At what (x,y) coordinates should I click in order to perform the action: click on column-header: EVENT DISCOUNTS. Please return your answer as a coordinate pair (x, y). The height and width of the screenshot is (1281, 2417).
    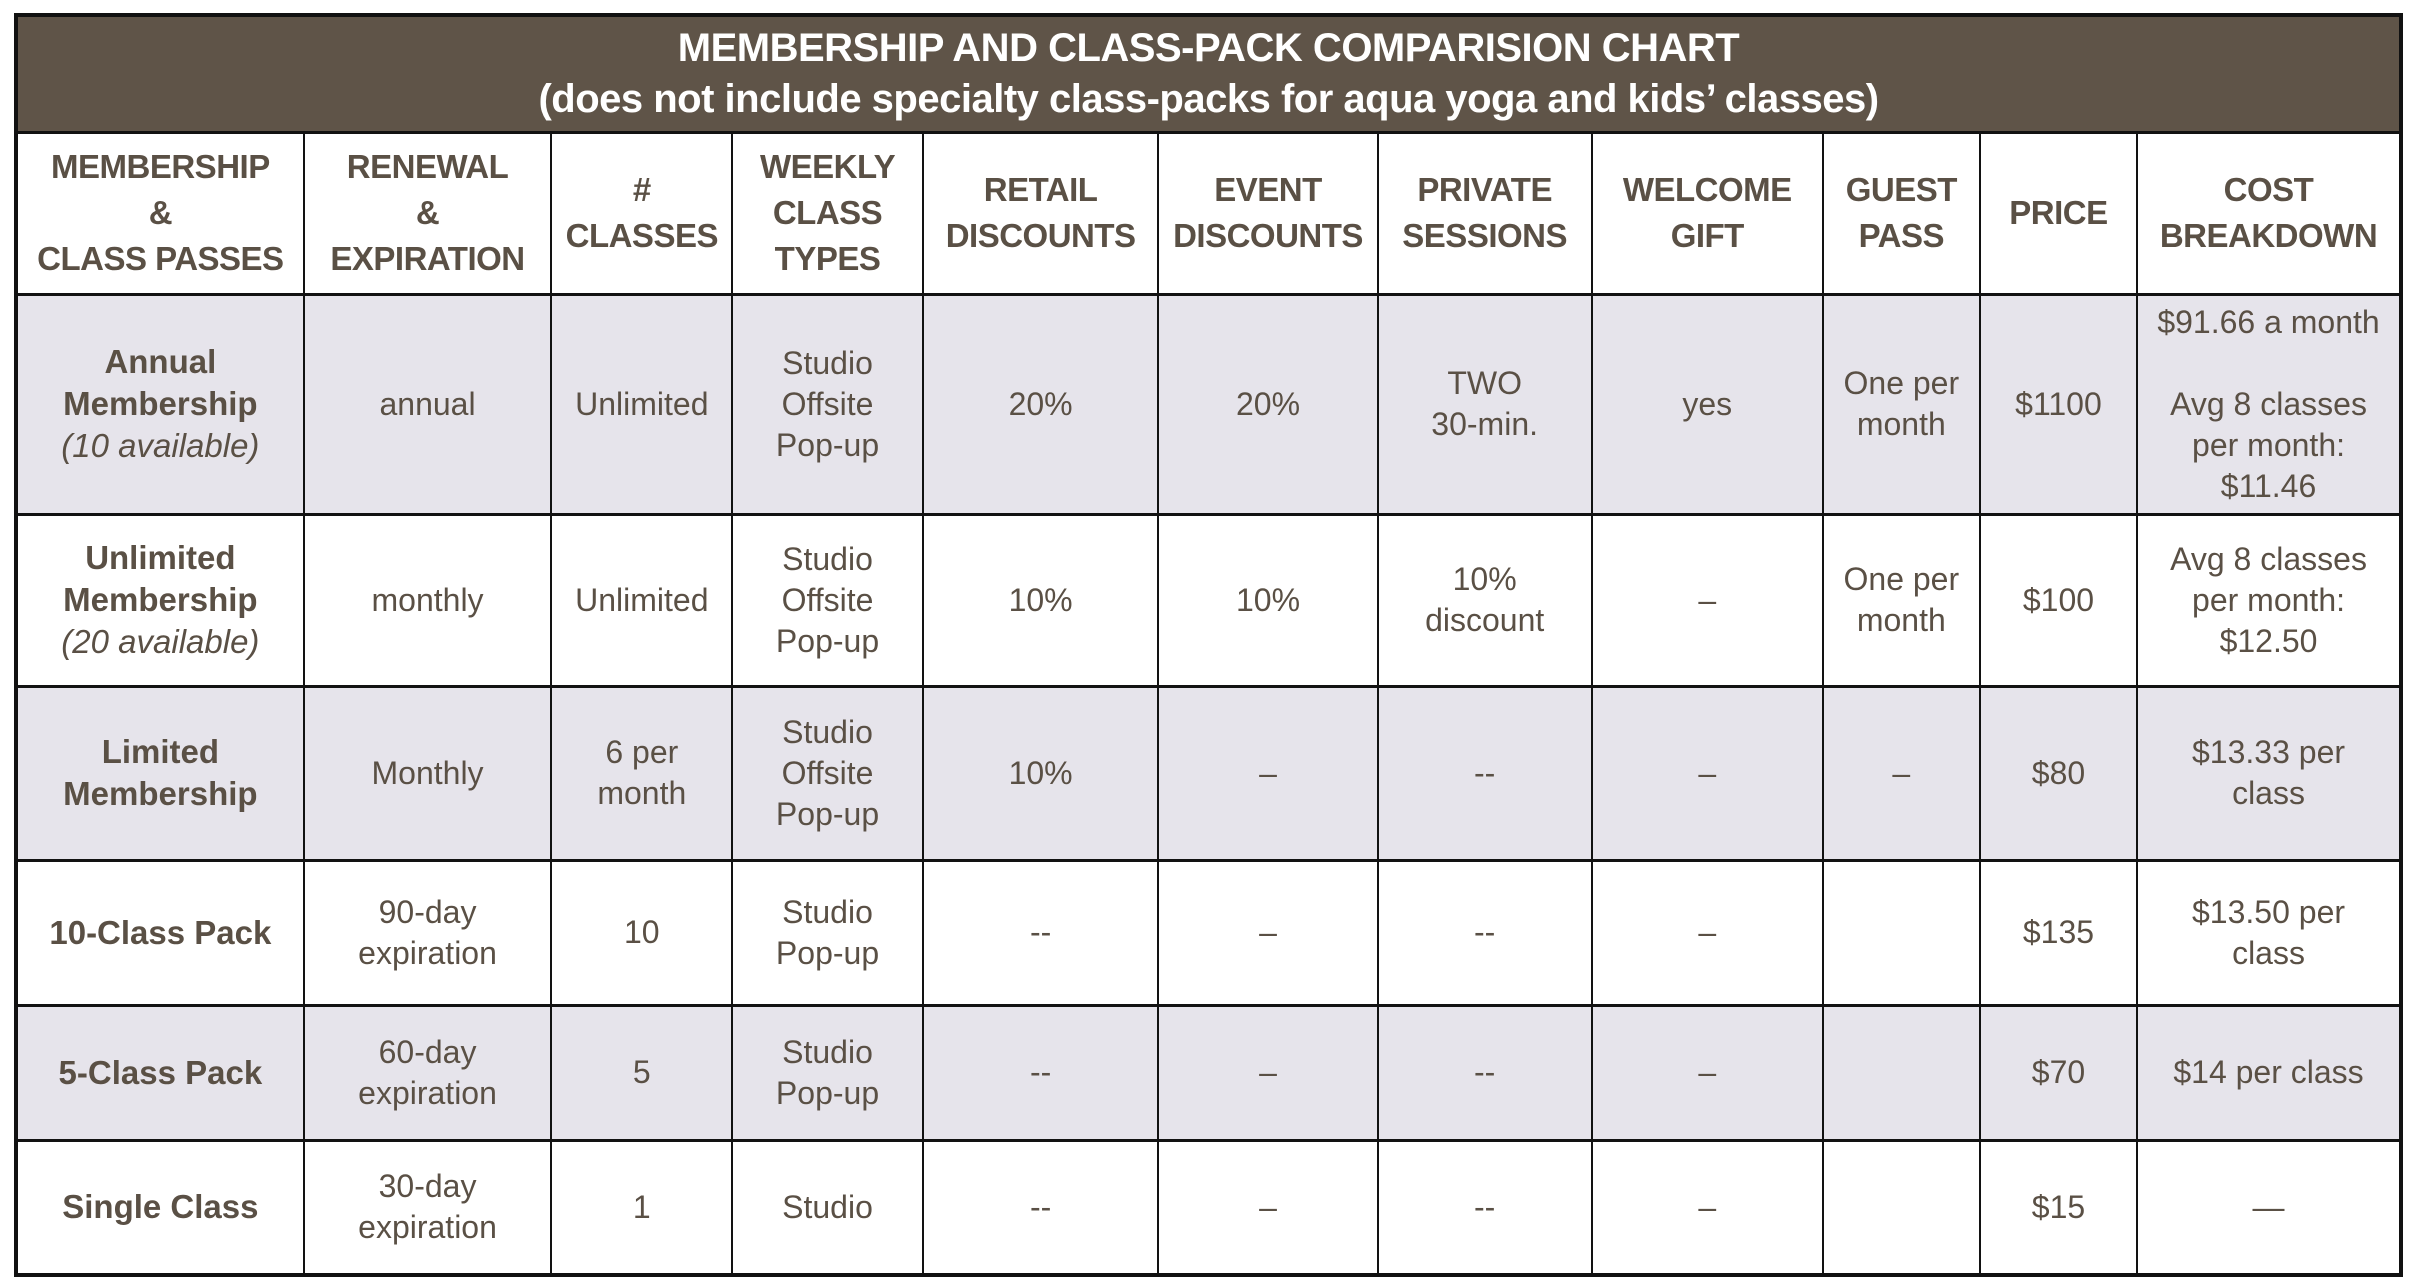
    Looking at the image, I should click on (1268, 214).